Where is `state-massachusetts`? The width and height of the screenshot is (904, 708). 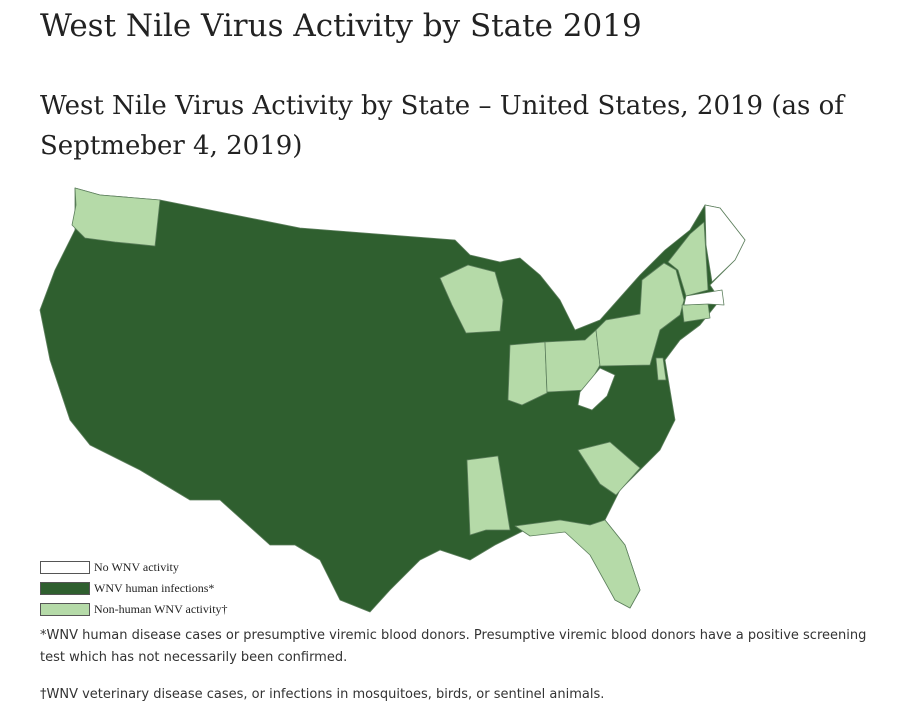 state-massachusetts is located at coordinates (704, 297).